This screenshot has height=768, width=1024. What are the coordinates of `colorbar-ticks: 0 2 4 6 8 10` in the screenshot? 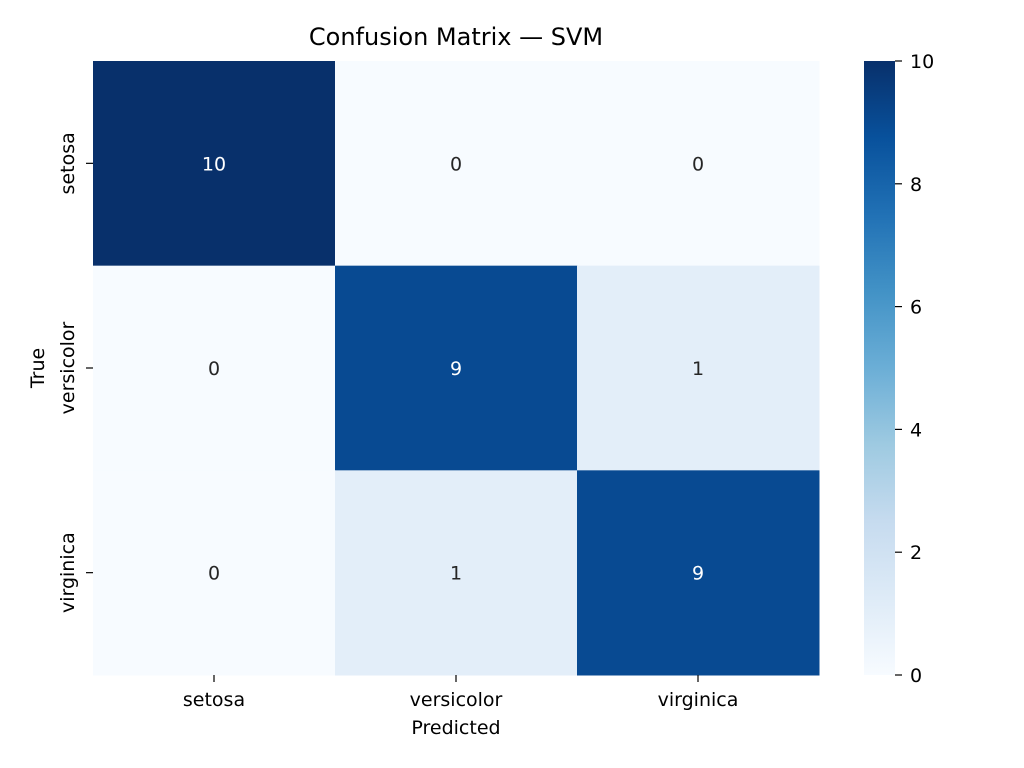 It's located at (914, 369).